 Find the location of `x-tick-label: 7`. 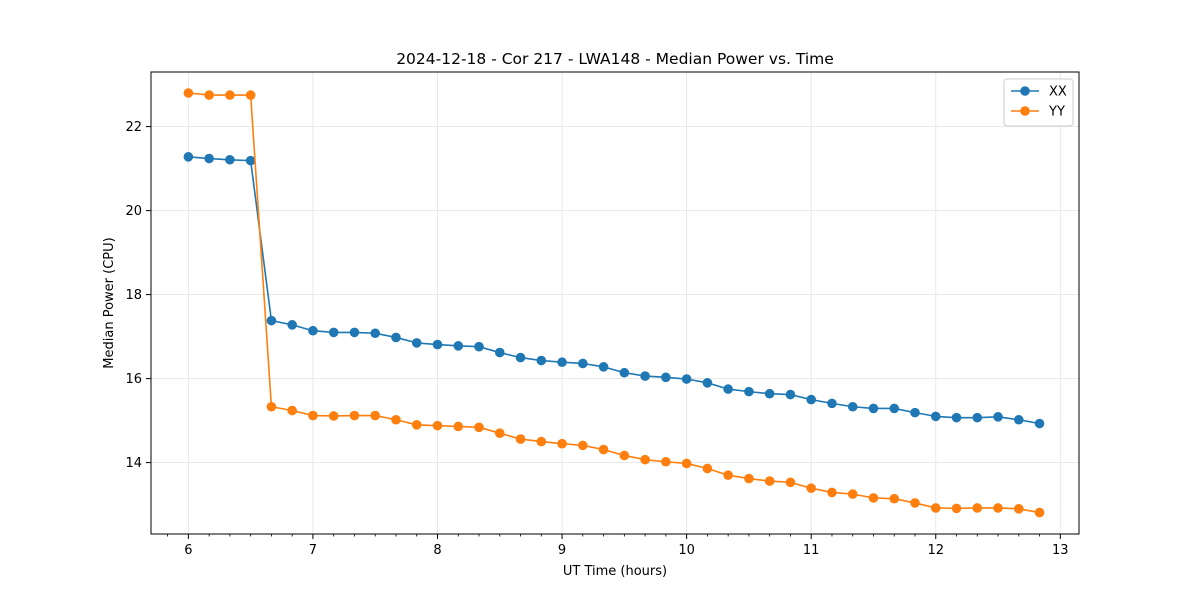

x-tick-label: 7 is located at coordinates (313, 550).